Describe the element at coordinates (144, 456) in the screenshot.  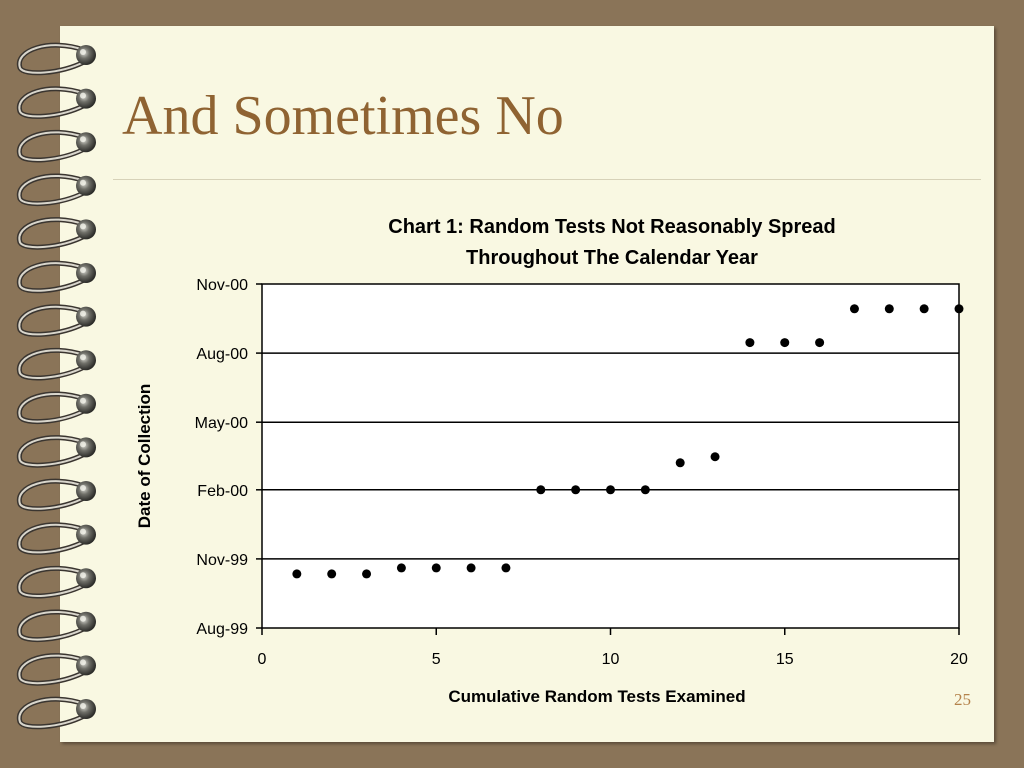
I see `y-axis-label: Date of Collection` at that location.